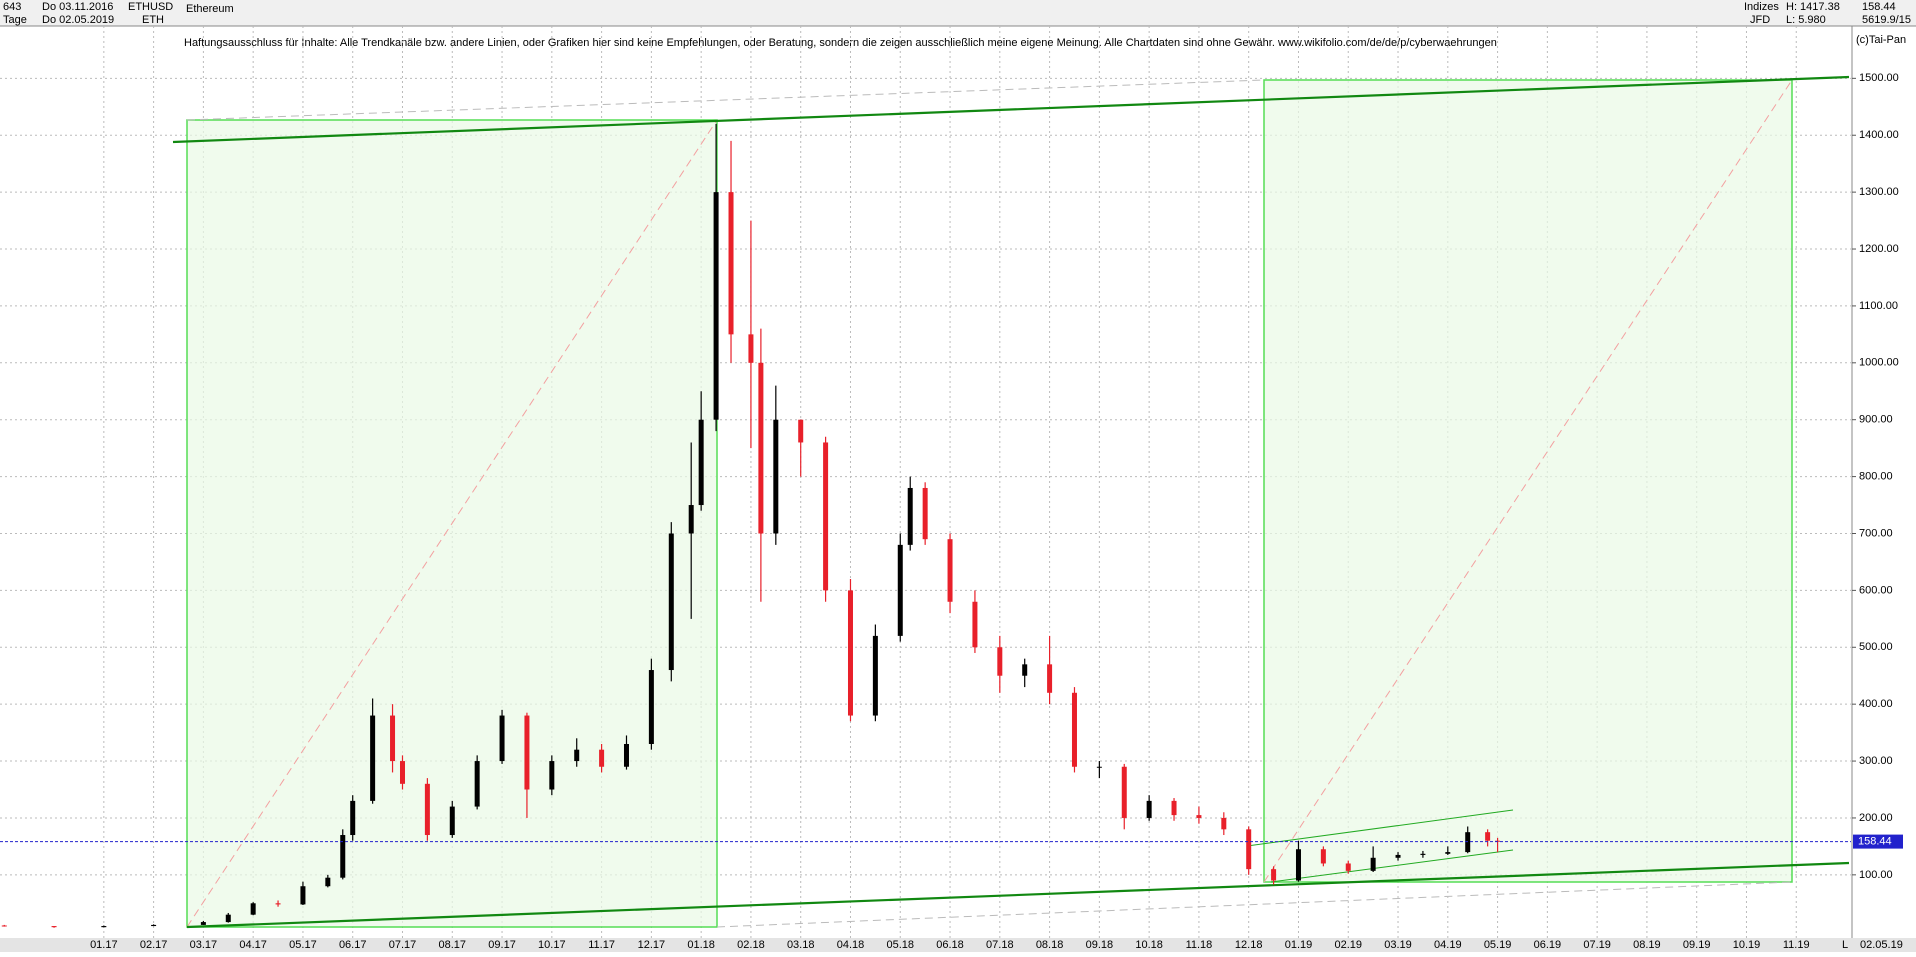 The width and height of the screenshot is (1916, 957). I want to click on x-tick-label: 12.18, so click(1249, 945).